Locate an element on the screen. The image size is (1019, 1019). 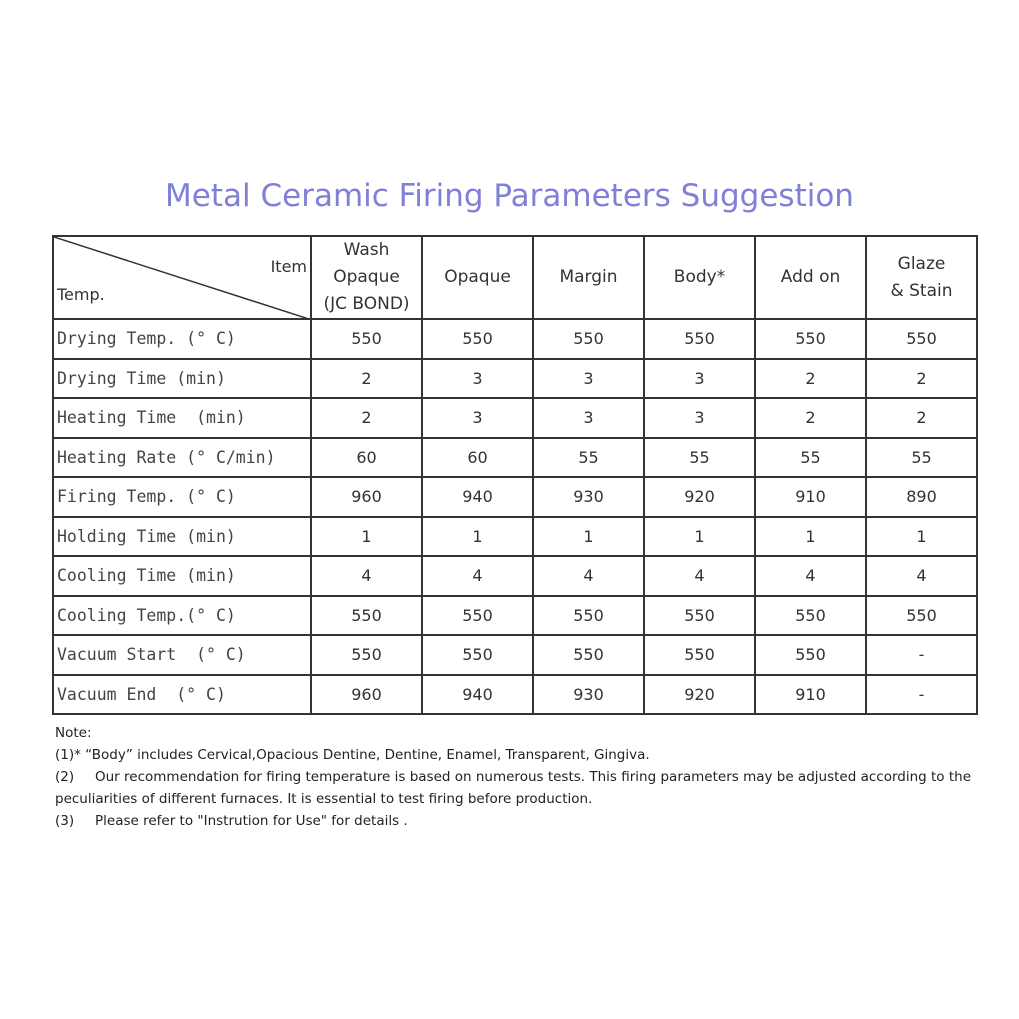
table-row: Drying Time (min) 2 3 3 3 2 2 is located at coordinates (515, 378).